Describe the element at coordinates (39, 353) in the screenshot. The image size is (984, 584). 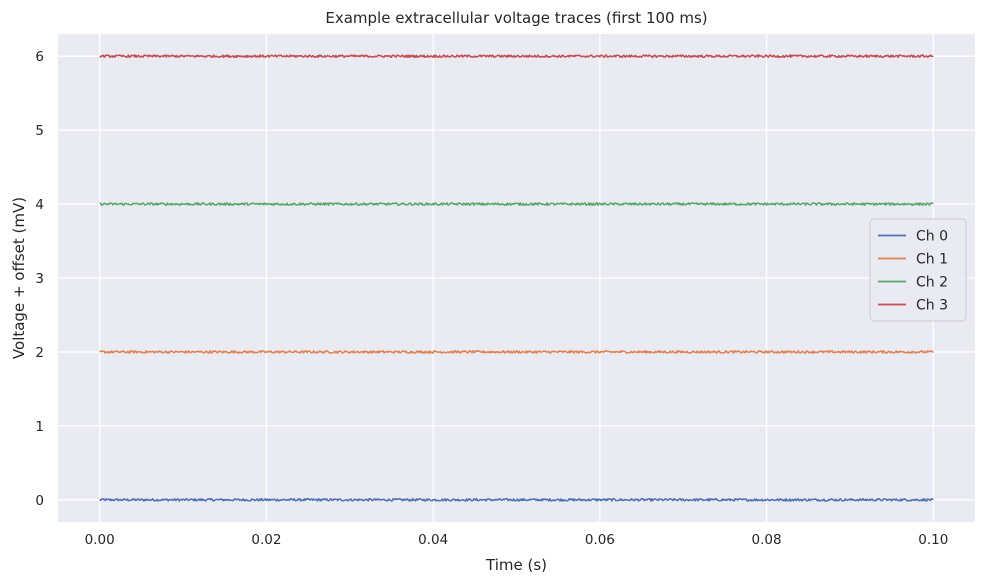
I see `y-tick-label: 2` at that location.